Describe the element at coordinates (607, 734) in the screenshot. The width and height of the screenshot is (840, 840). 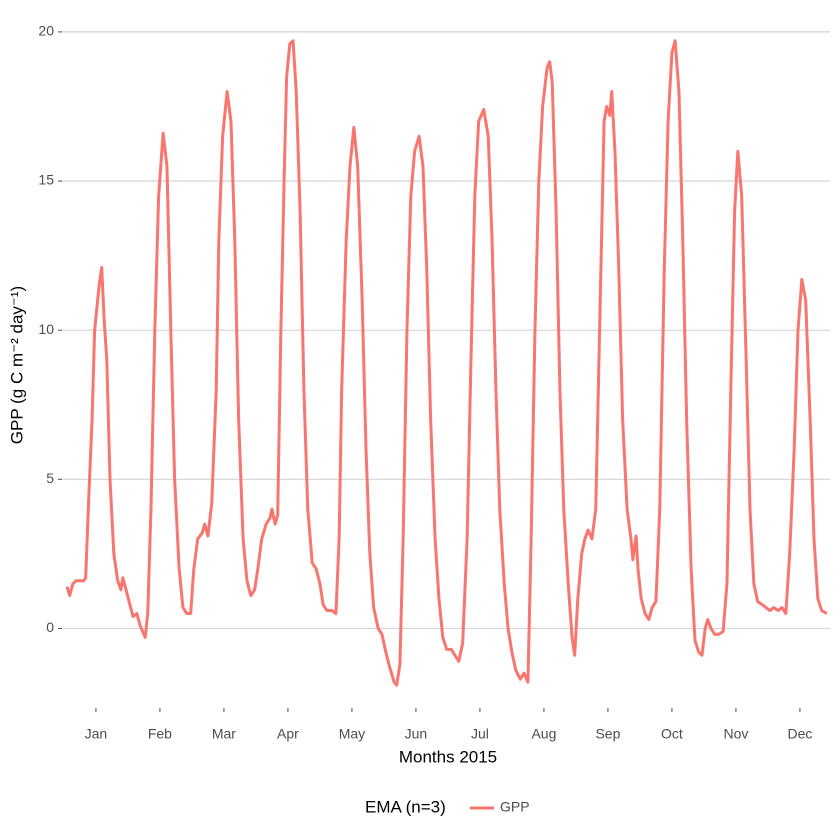
I see `x-tick-label: Sep` at that location.